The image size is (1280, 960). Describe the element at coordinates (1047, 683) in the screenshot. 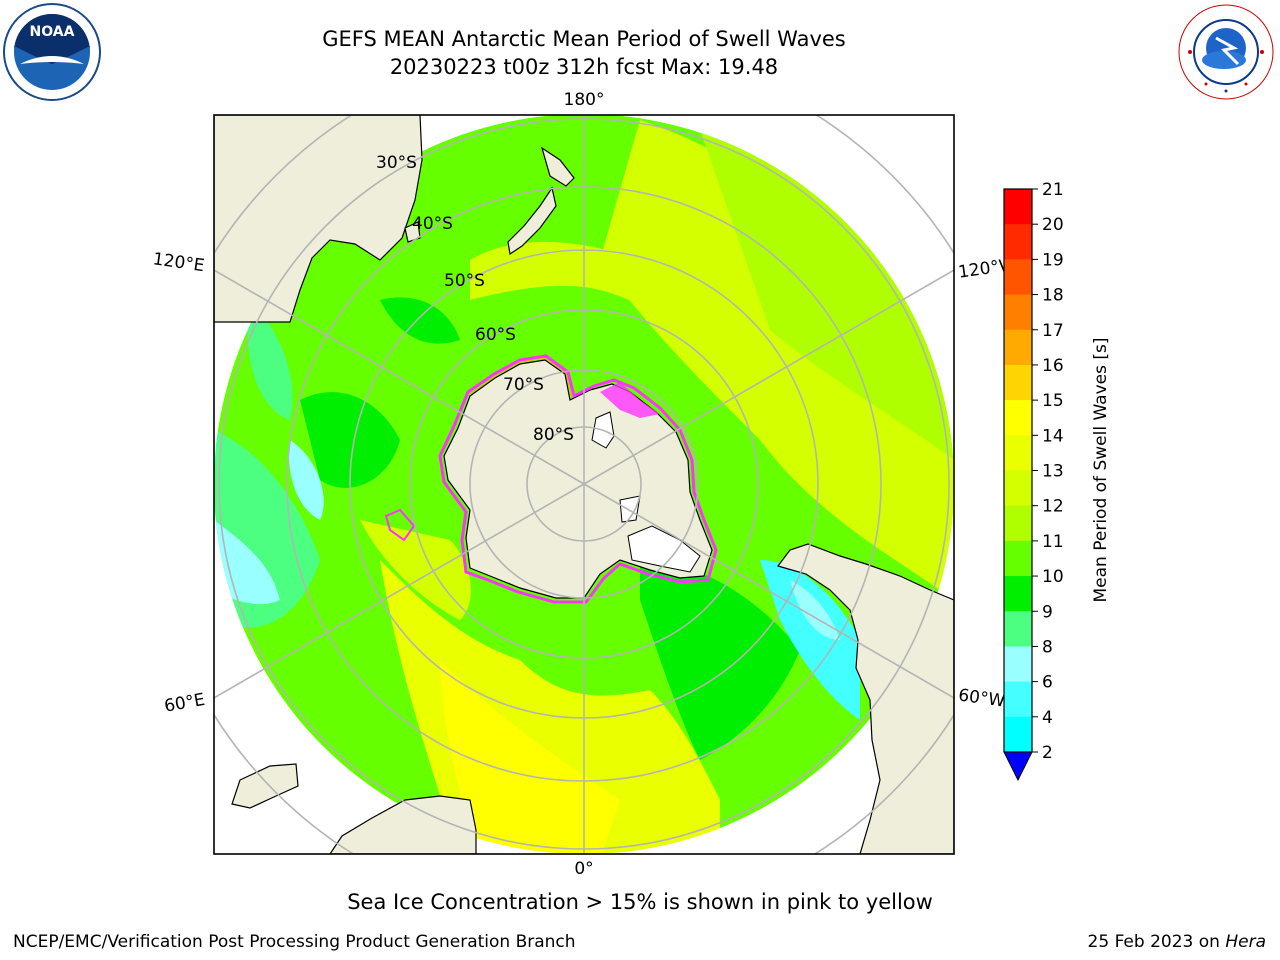

I see `colorbar-tick-label: 6` at that location.